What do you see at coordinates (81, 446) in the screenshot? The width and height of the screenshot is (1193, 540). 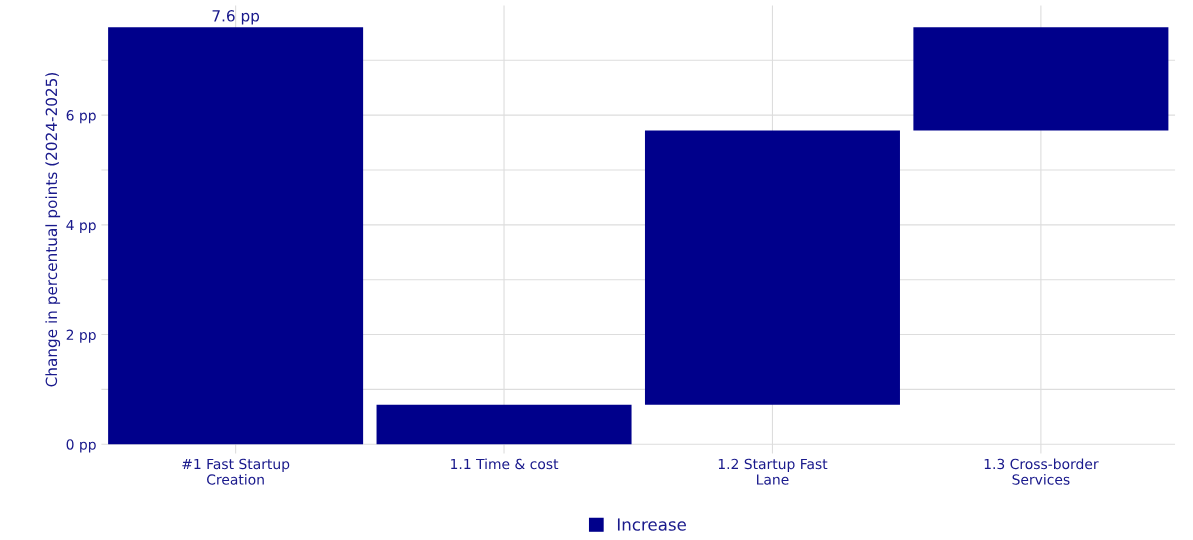 I see `y-tick-label: 0 pp` at bounding box center [81, 446].